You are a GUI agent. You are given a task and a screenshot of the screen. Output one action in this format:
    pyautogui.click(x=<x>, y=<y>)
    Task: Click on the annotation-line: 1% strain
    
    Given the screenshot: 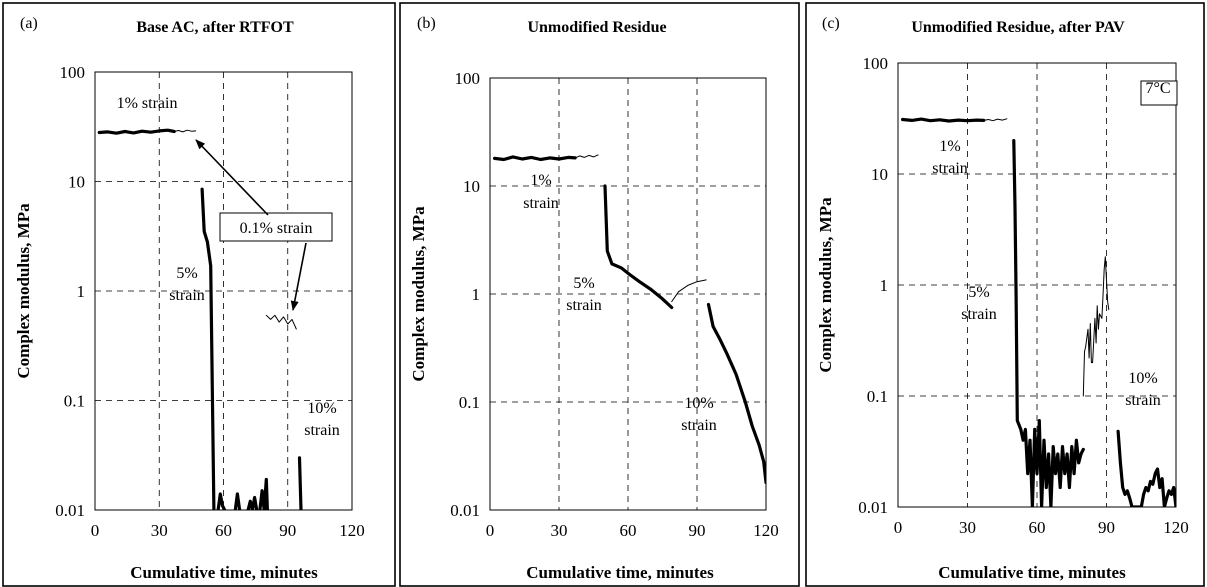 What is the action you would take?
    pyautogui.click(x=147, y=103)
    